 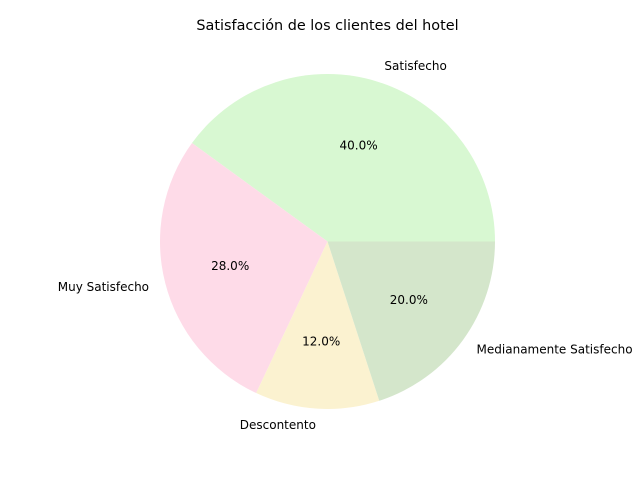 What do you see at coordinates (411, 321) in the screenshot?
I see `pie-slice-medianamente-satisfecho` at bounding box center [411, 321].